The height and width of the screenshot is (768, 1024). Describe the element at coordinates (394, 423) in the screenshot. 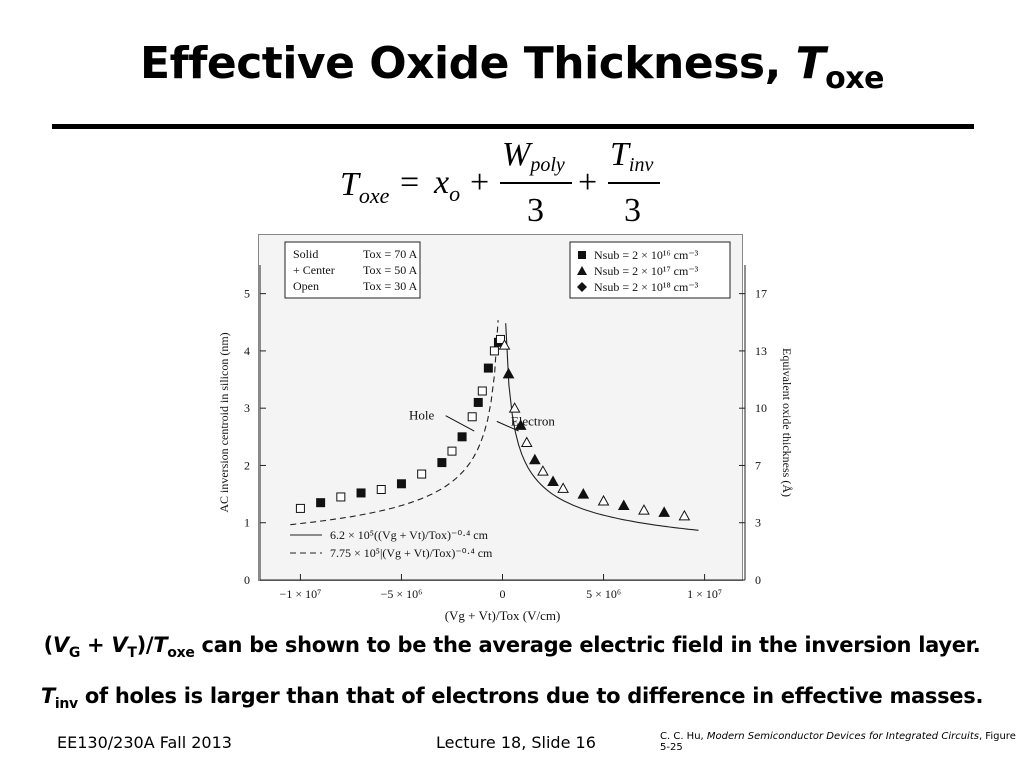

I see `hole-fit-curve` at that location.